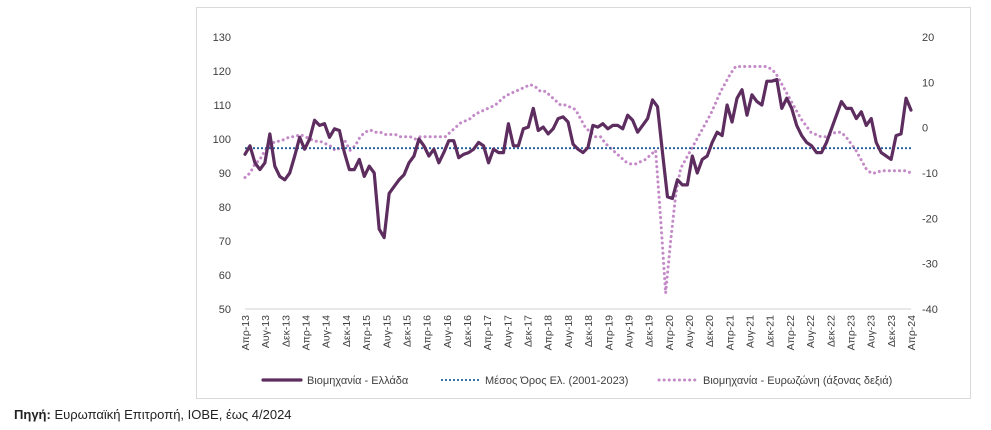 This screenshot has height=430, width=991. I want to click on y-right-tick-label: 0, so click(925, 129).